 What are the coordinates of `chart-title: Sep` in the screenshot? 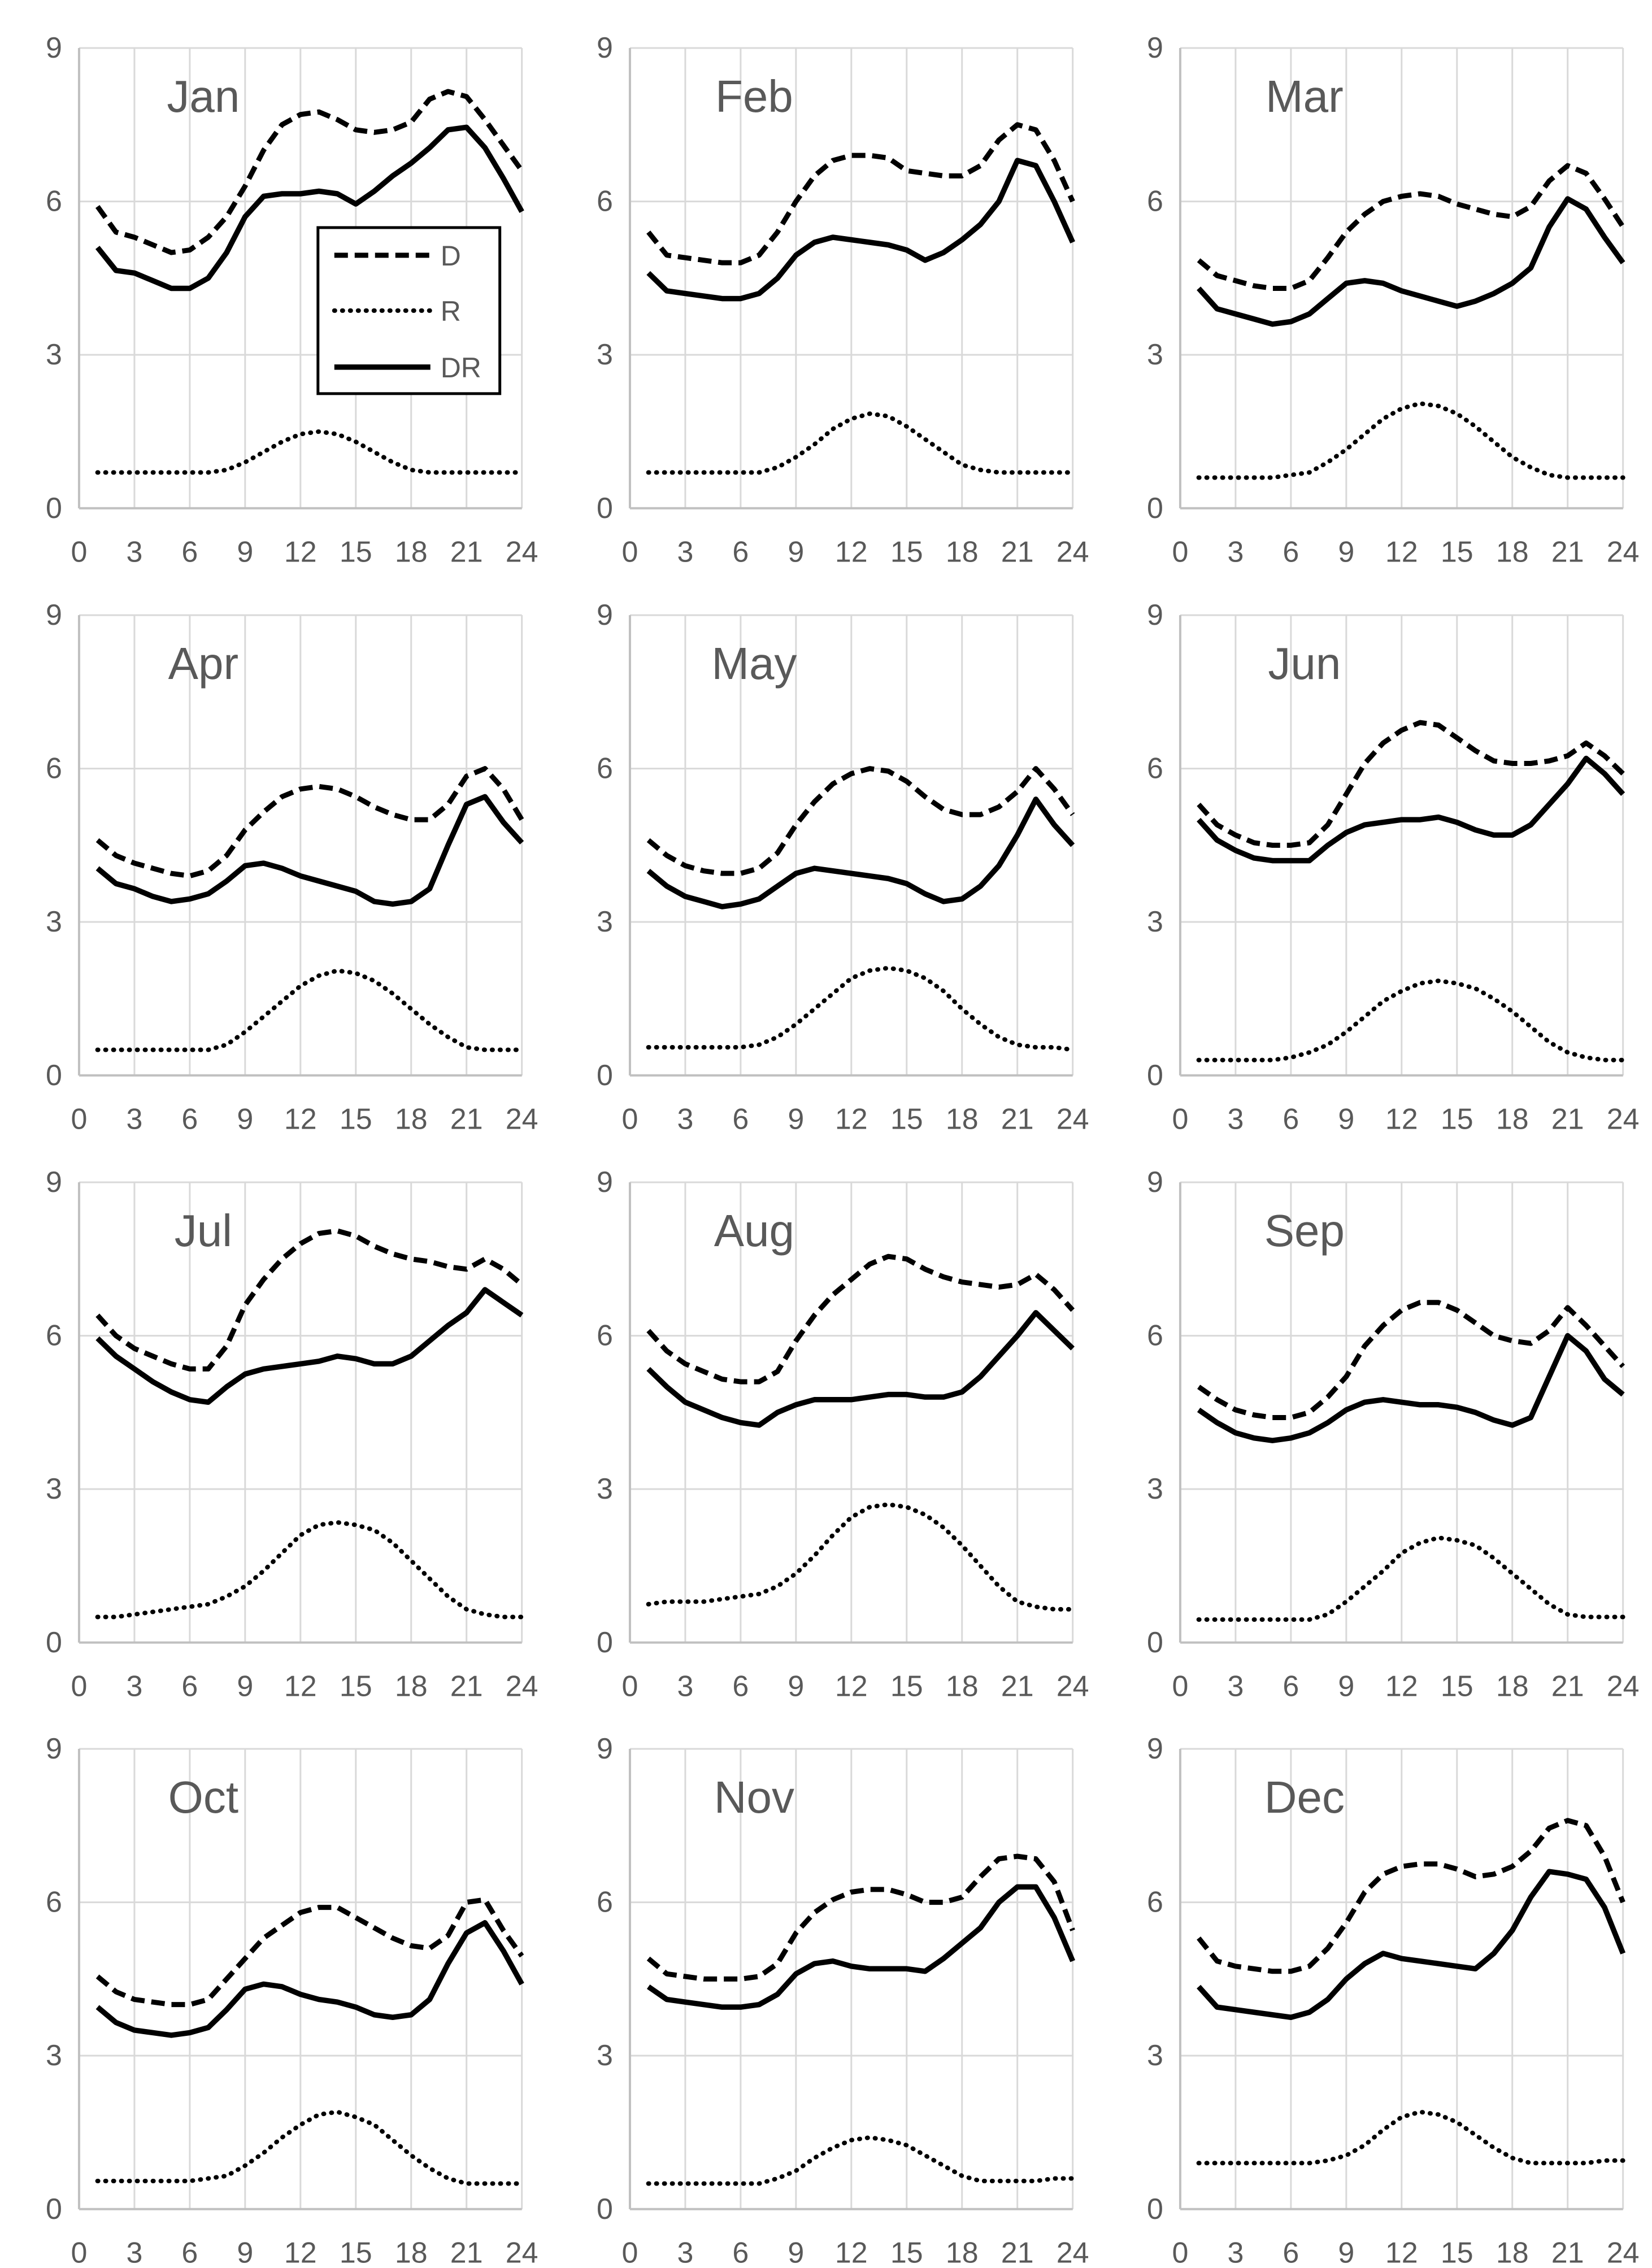 It's located at (1304, 1230).